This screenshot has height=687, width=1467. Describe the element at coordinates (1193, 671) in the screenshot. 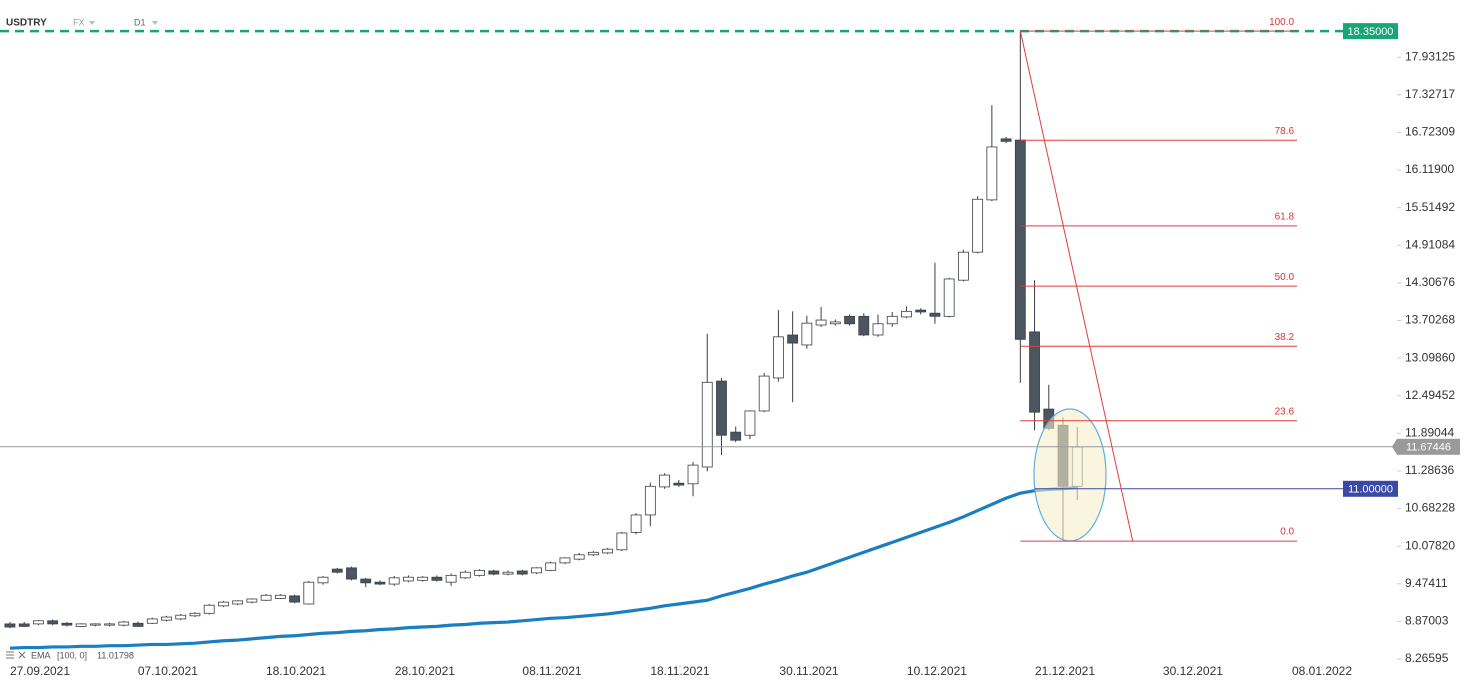

I see `x-tick-label: 30.12.2021` at that location.